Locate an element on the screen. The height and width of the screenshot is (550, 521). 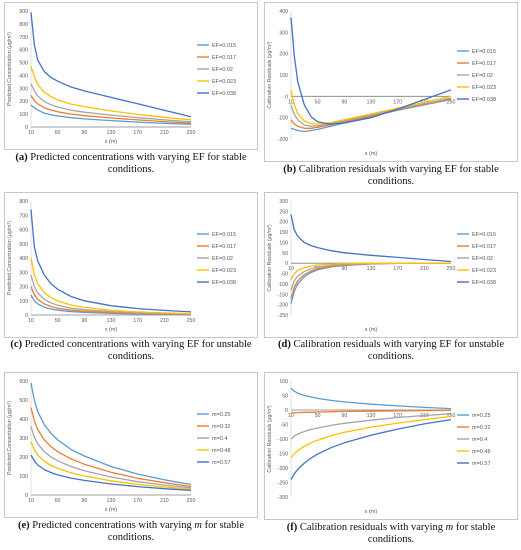
chart-a-xtick-label: 90 is located at coordinates (84, 133).